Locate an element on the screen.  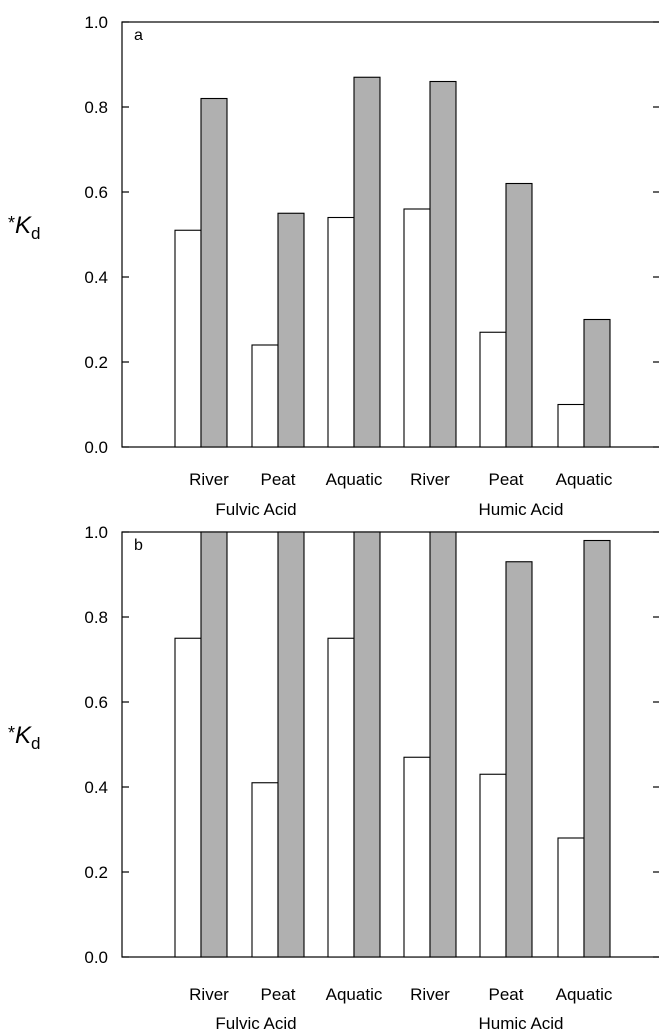
panel-letter-b: b is located at coordinates (138, 545).